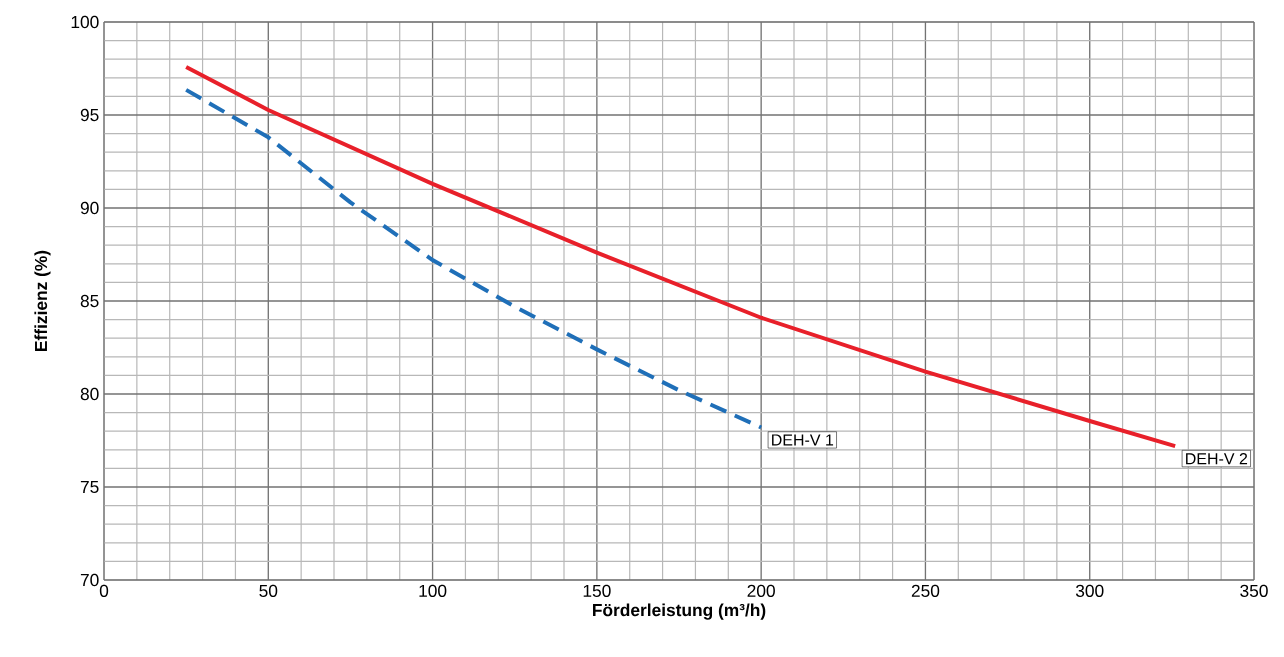 The image size is (1284, 657). Describe the element at coordinates (85, 22) in the screenshot. I see `y-tick-label: 100` at that location.